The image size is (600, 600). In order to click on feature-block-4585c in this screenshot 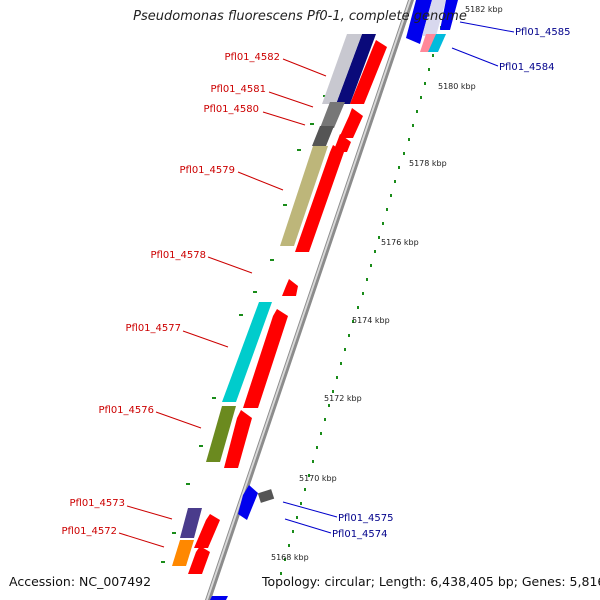, I will do `click(449, 15)`.